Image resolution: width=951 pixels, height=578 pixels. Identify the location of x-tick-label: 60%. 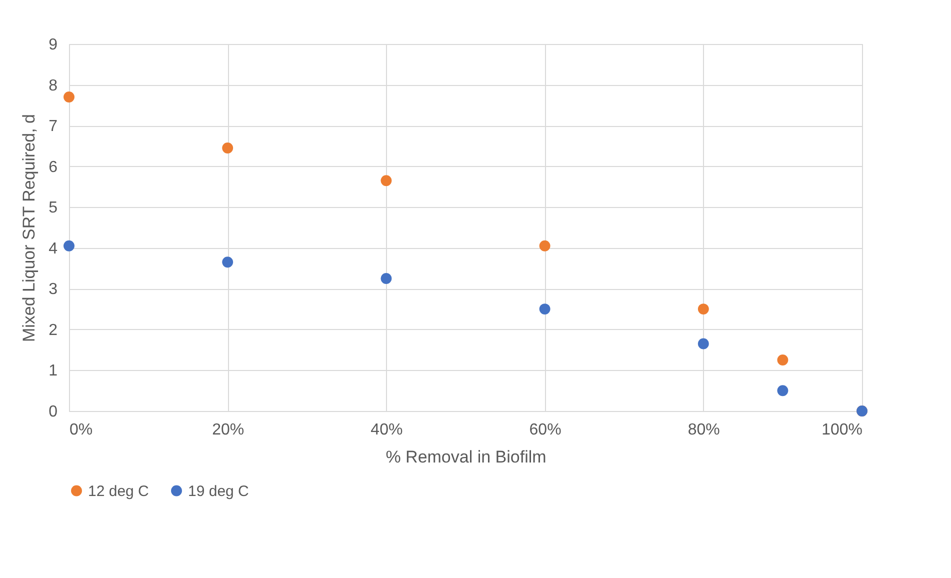
(545, 430).